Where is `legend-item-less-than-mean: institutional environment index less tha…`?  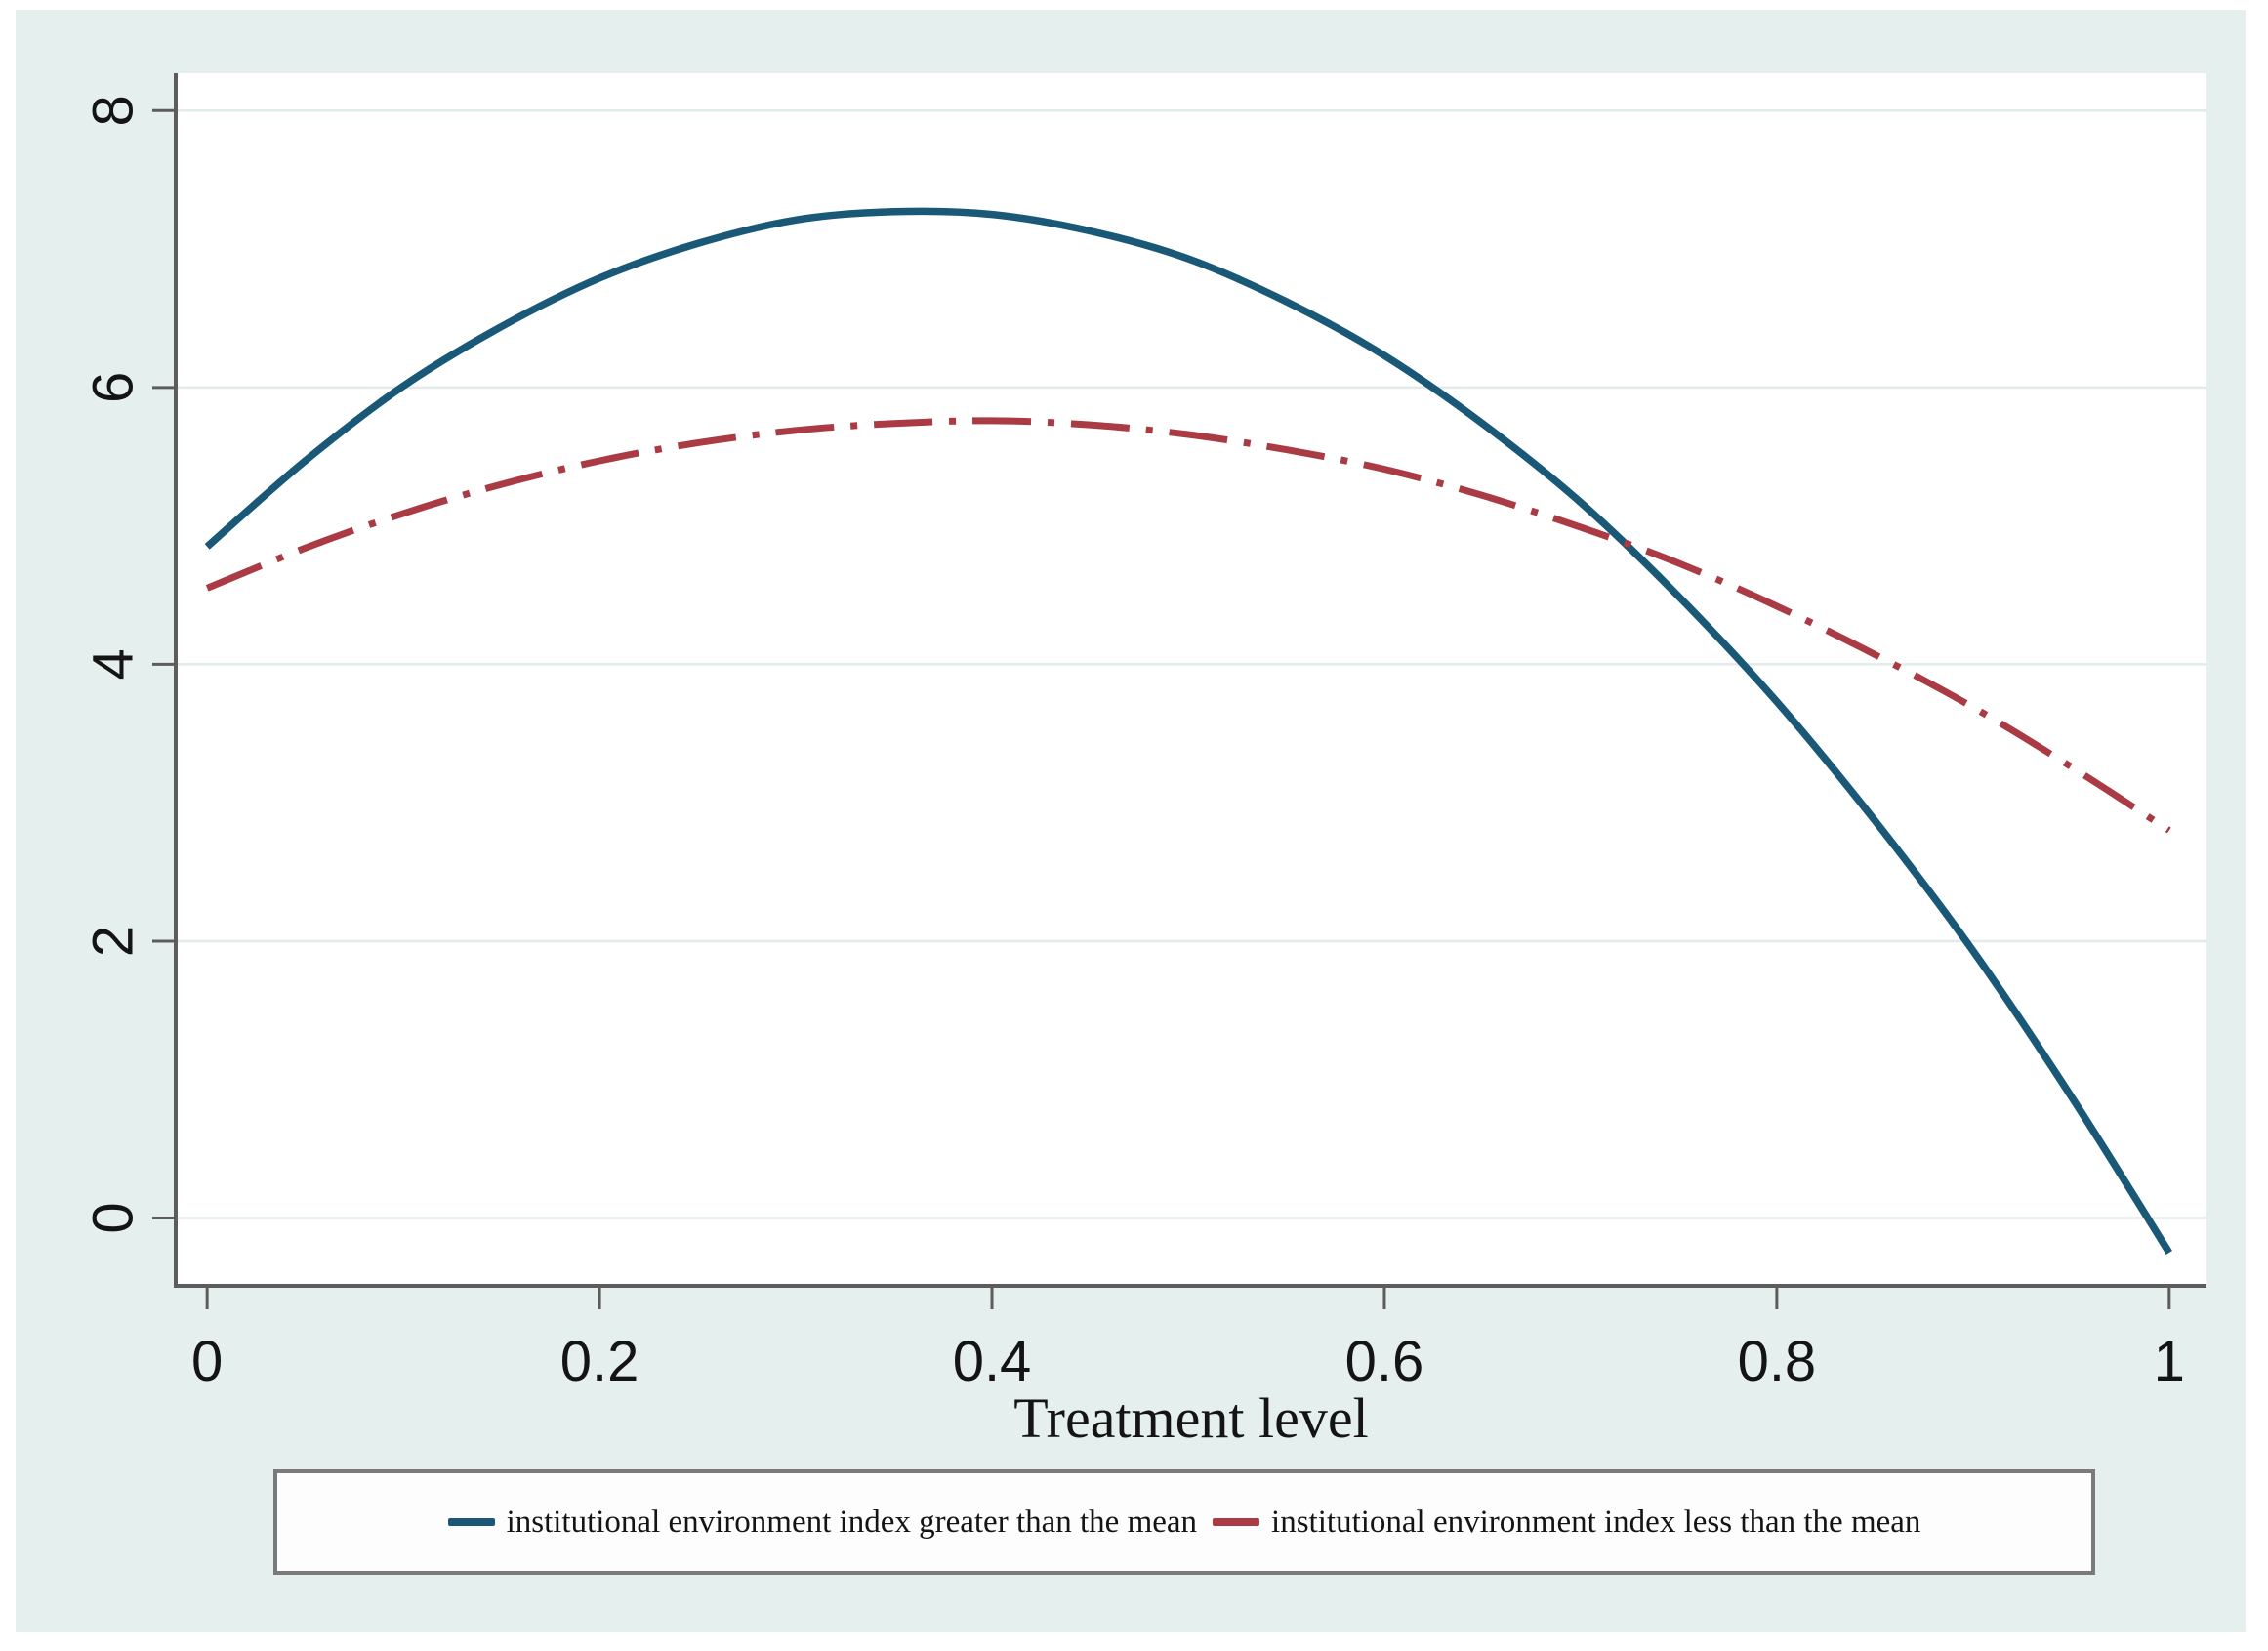
legend-item-less-than-mean: institutional environment index less tha… is located at coordinates (1567, 1523).